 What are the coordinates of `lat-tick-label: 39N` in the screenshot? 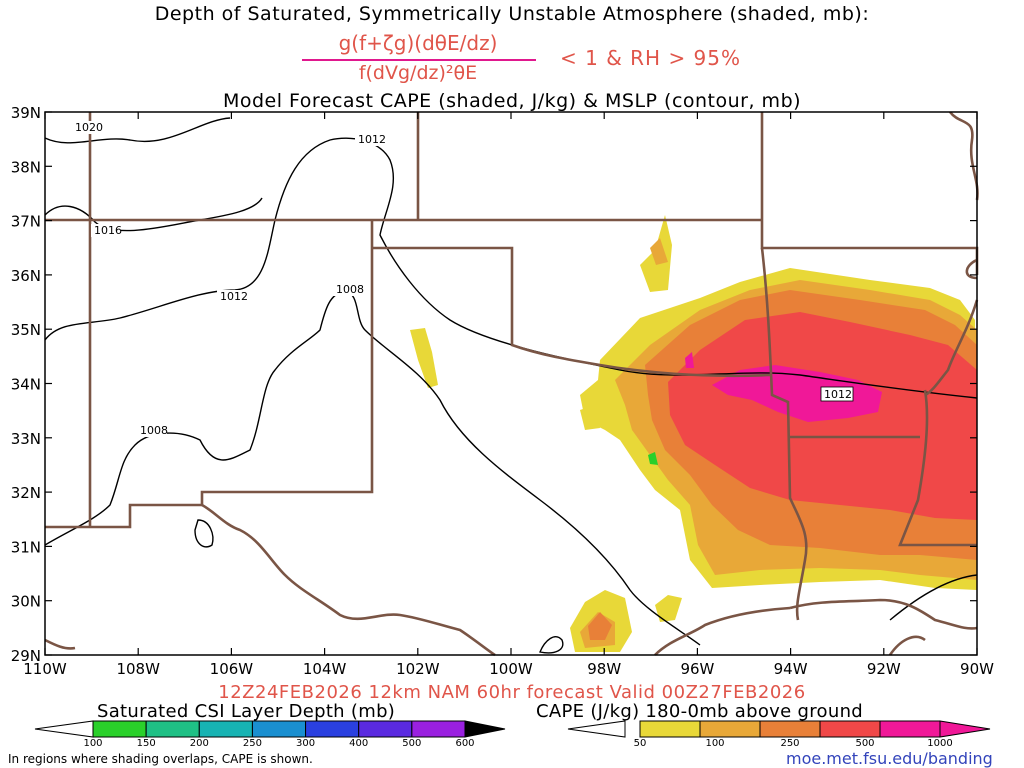 It's located at (26, 113).